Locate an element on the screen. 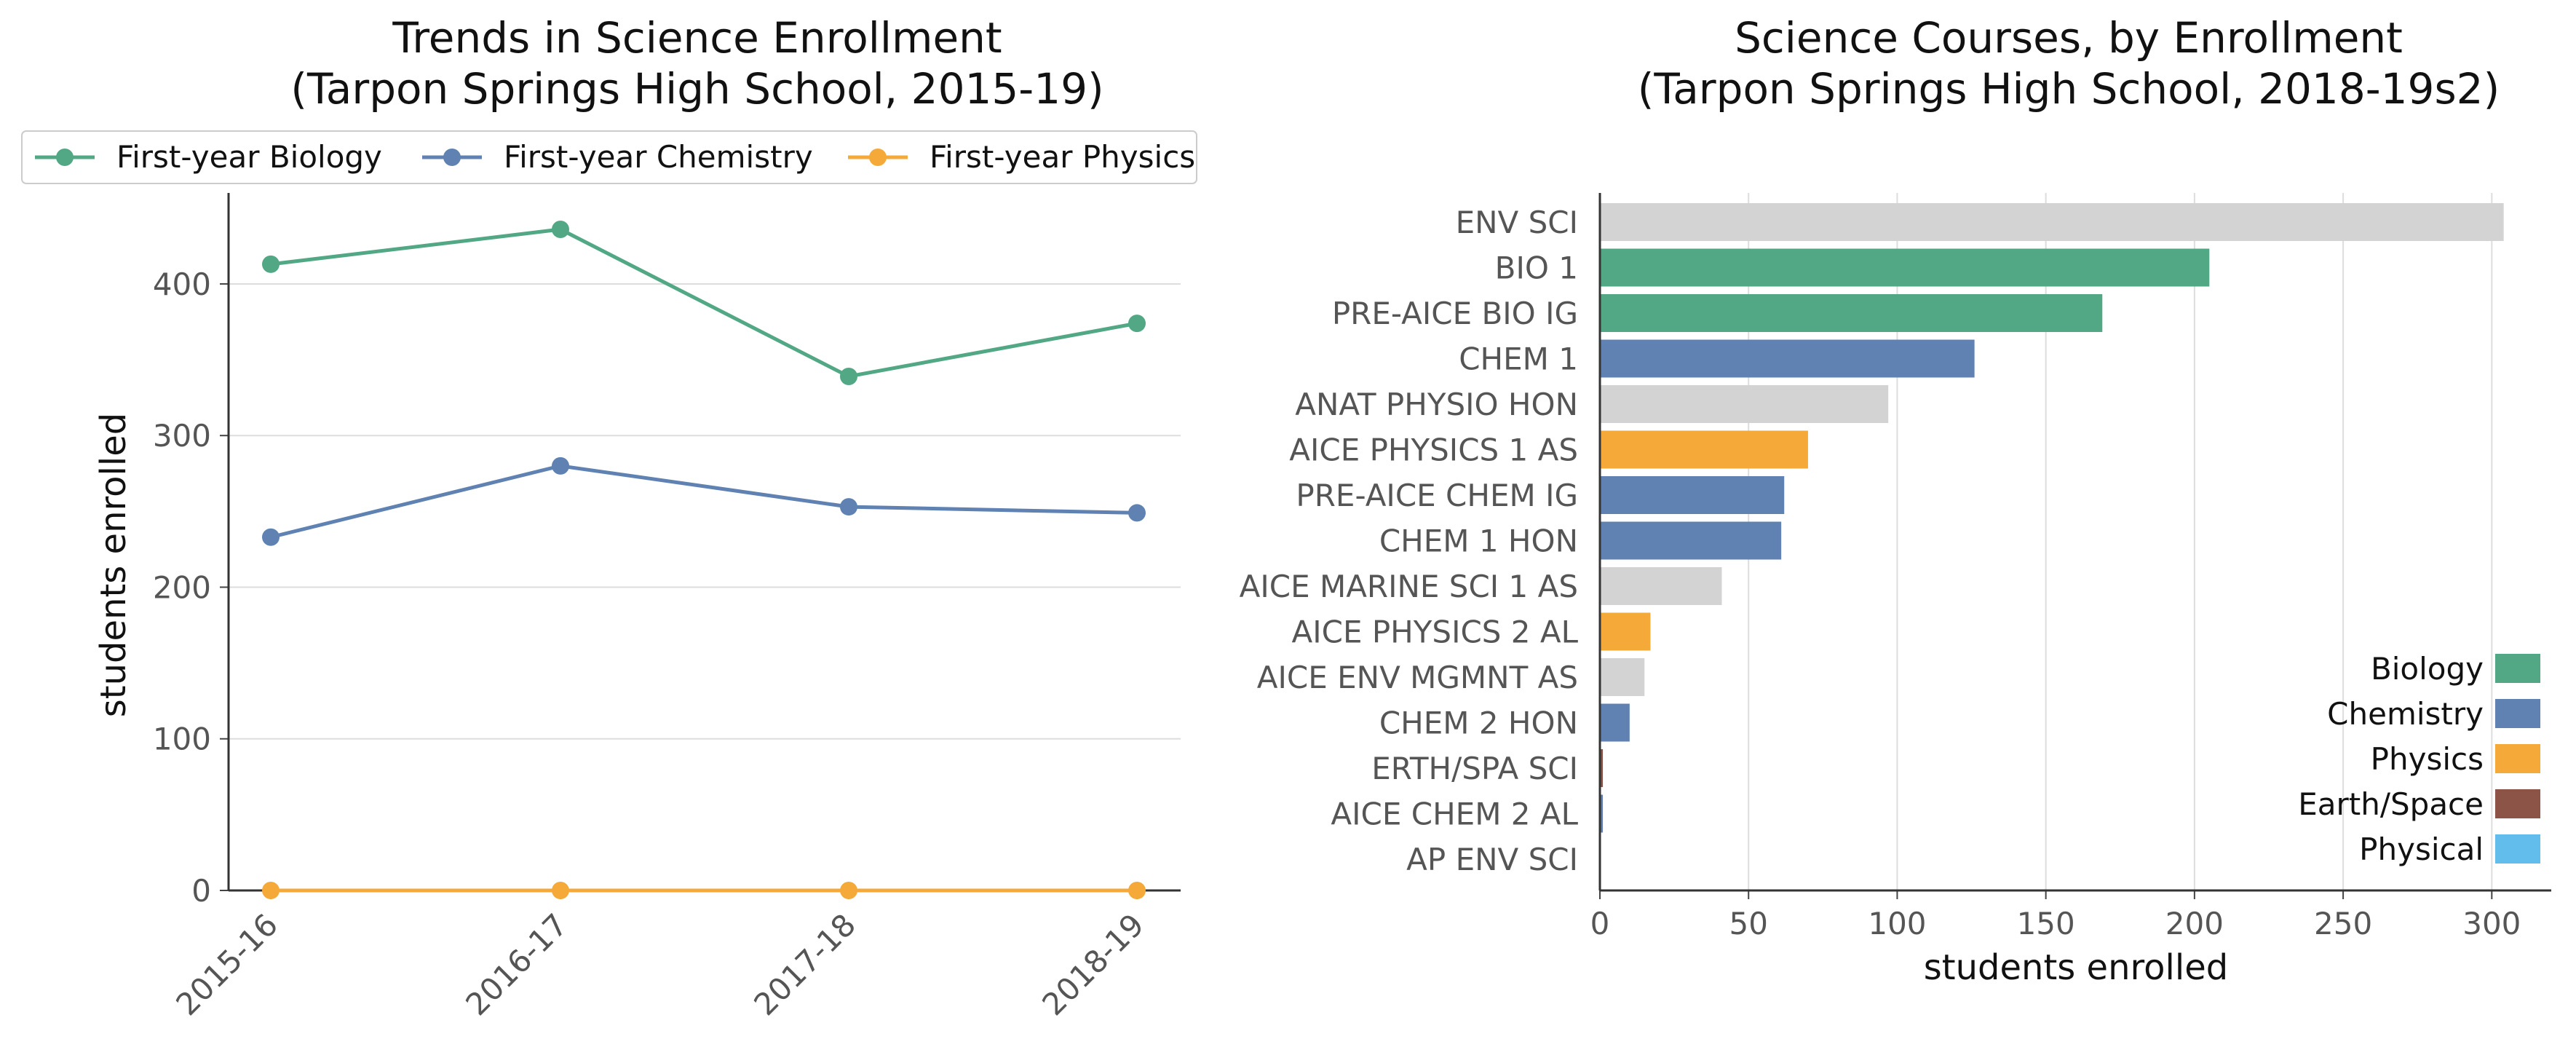  right-xtick-label: 50 is located at coordinates (1748, 924).